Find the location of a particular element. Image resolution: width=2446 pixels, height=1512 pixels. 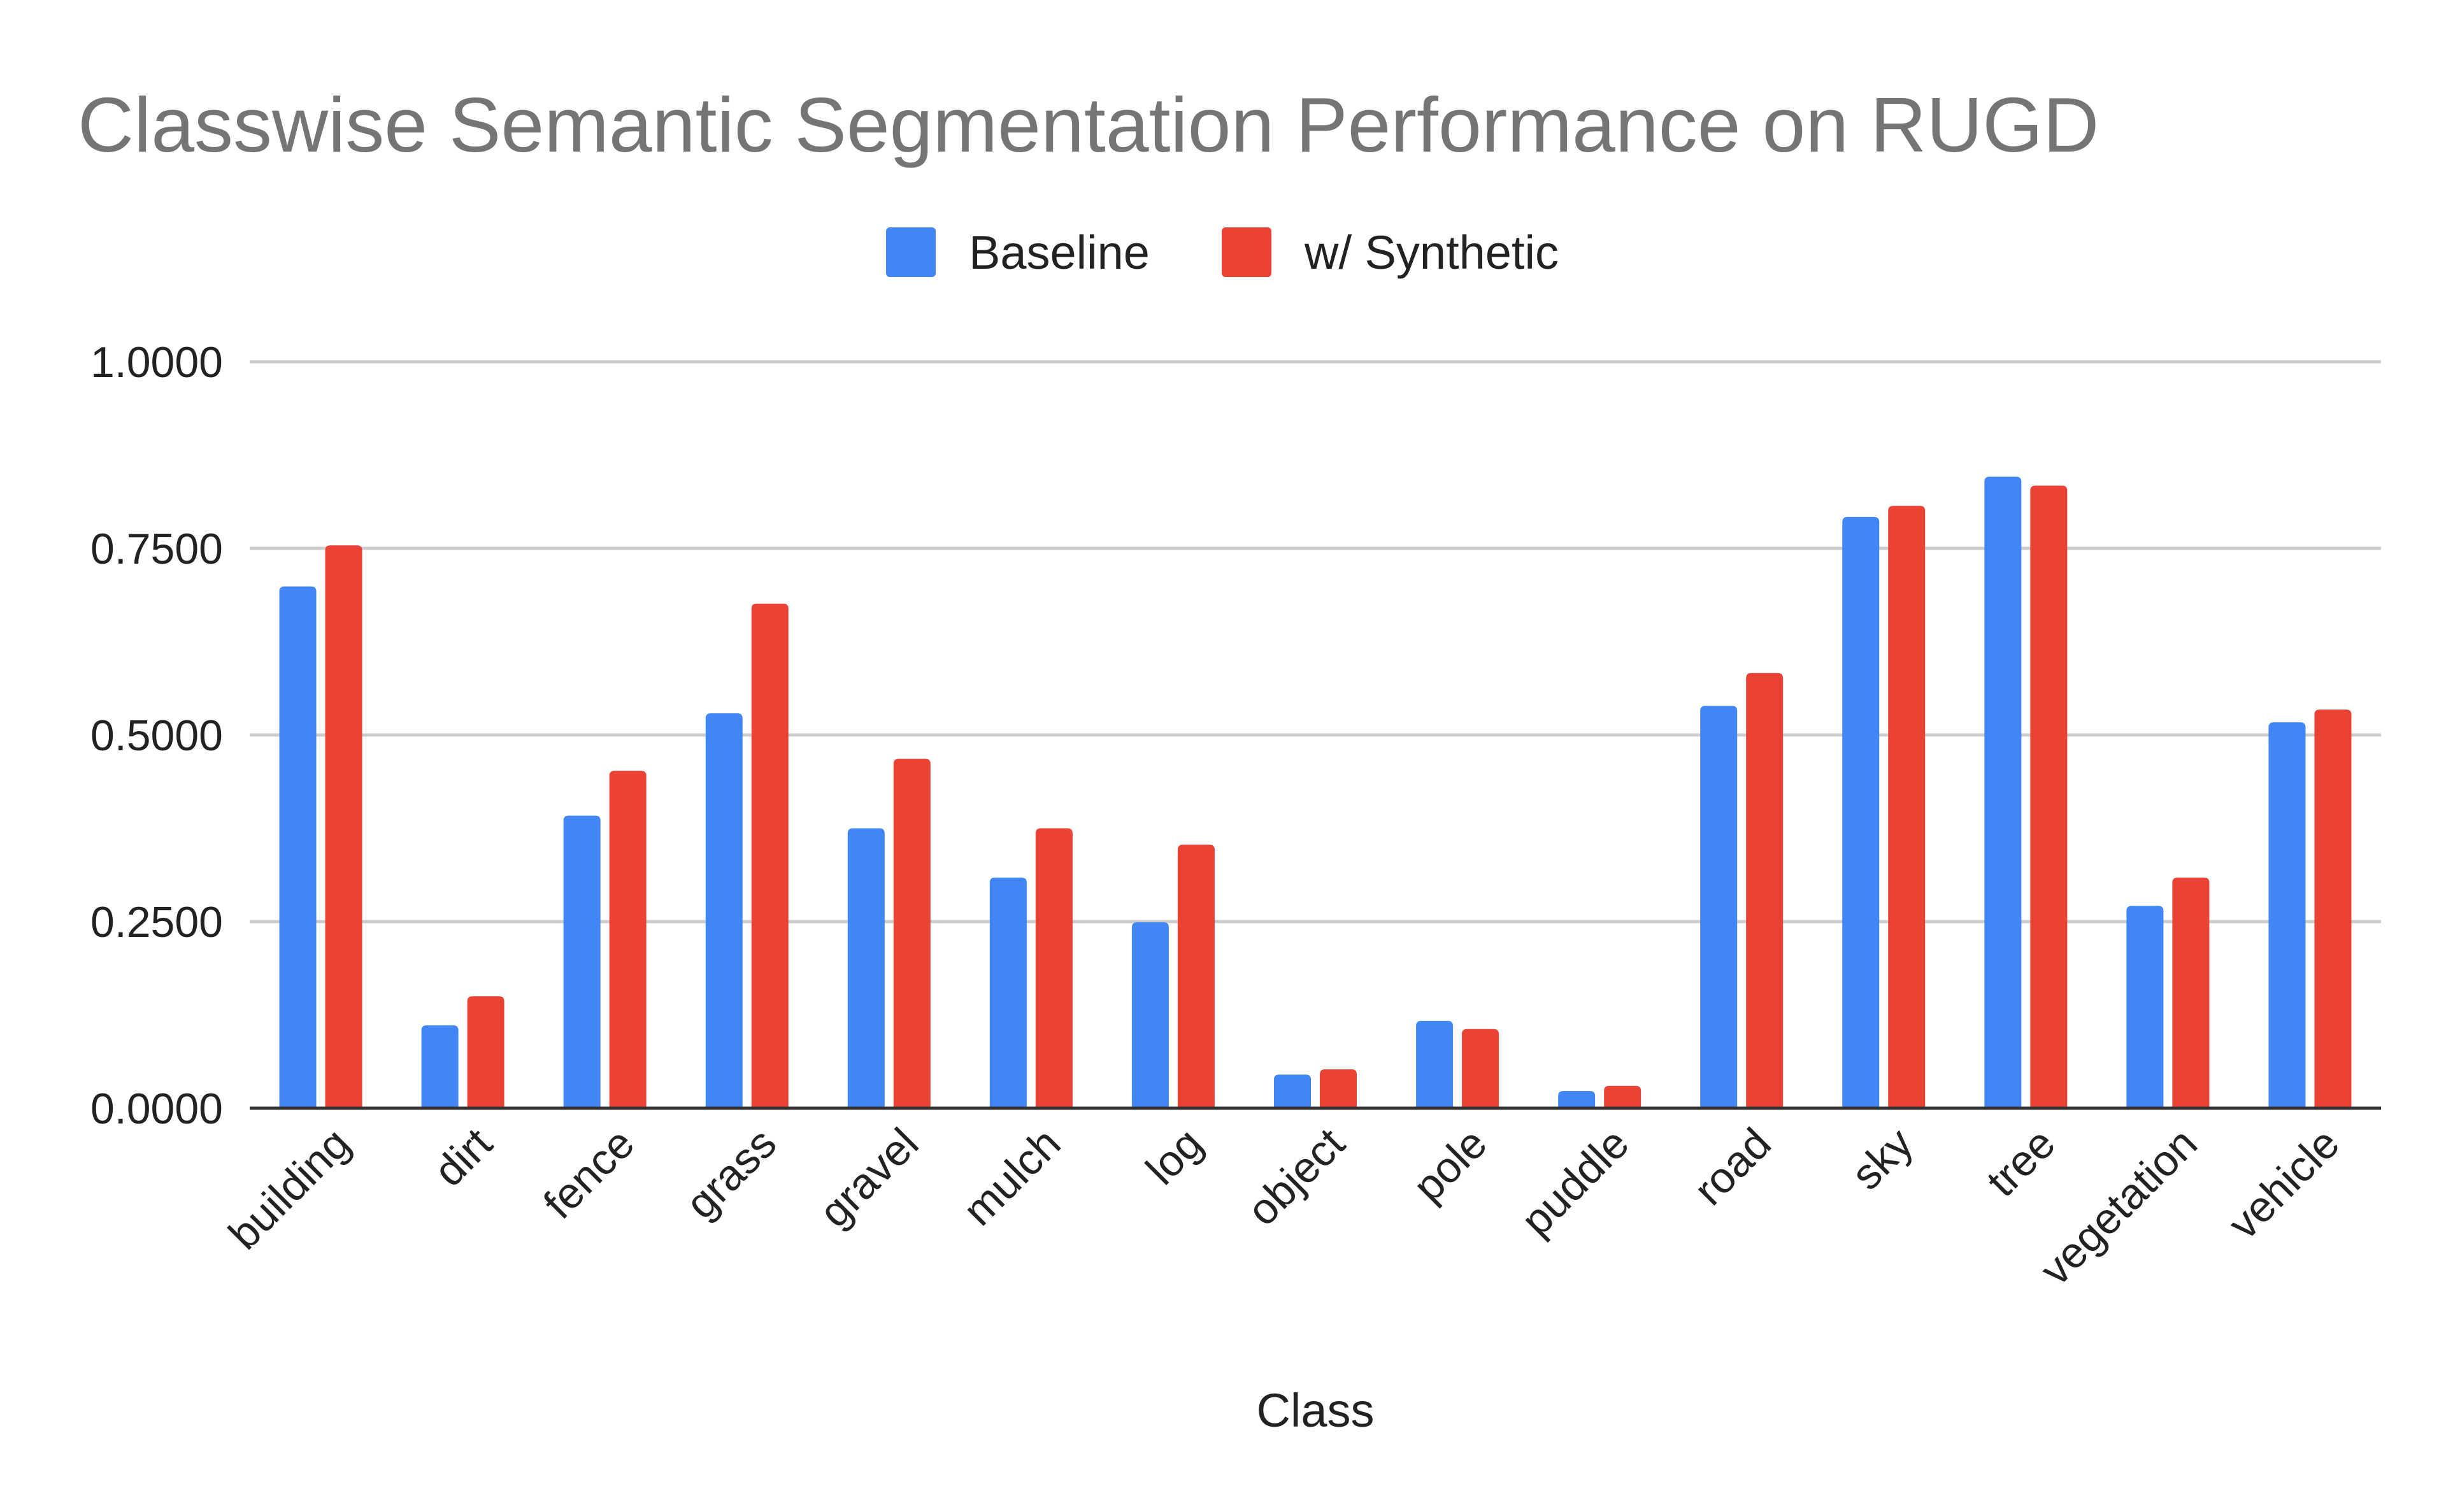

bar-road-w-synthetic is located at coordinates (1765, 890).